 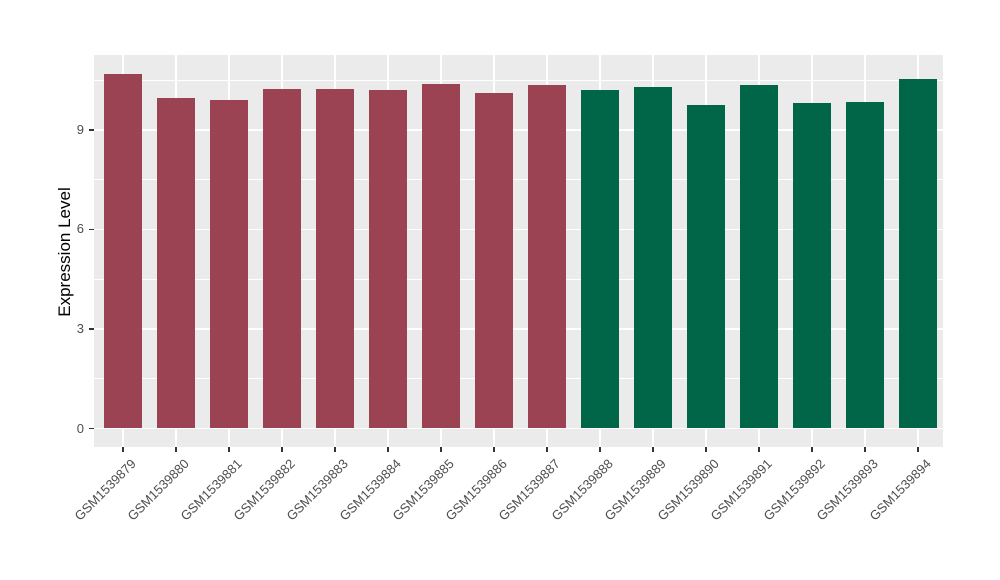 What do you see at coordinates (64, 252) in the screenshot?
I see `y-axis-title: Expression Level` at bounding box center [64, 252].